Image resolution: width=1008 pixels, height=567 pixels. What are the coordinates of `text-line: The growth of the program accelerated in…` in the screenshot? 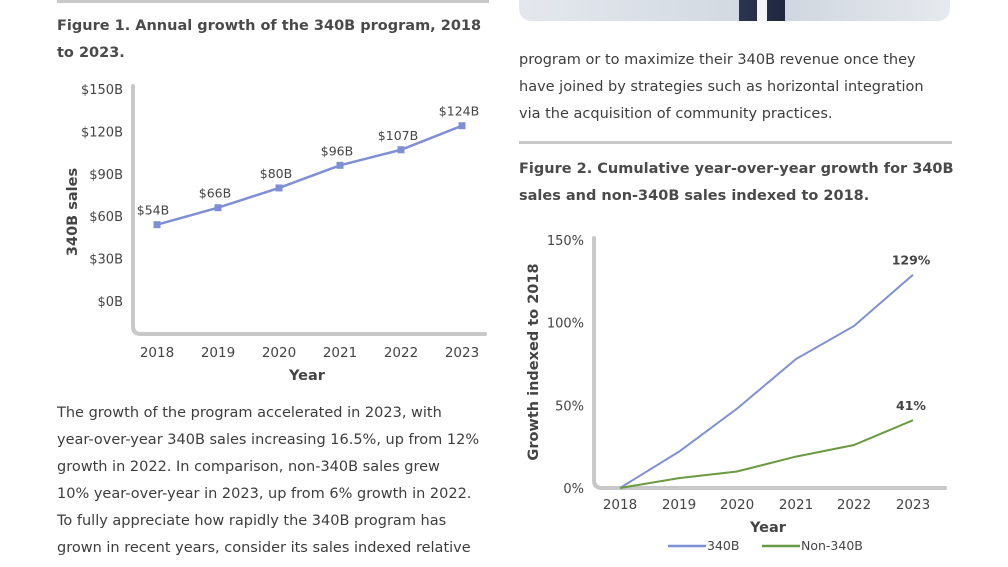 It's located at (249, 413).